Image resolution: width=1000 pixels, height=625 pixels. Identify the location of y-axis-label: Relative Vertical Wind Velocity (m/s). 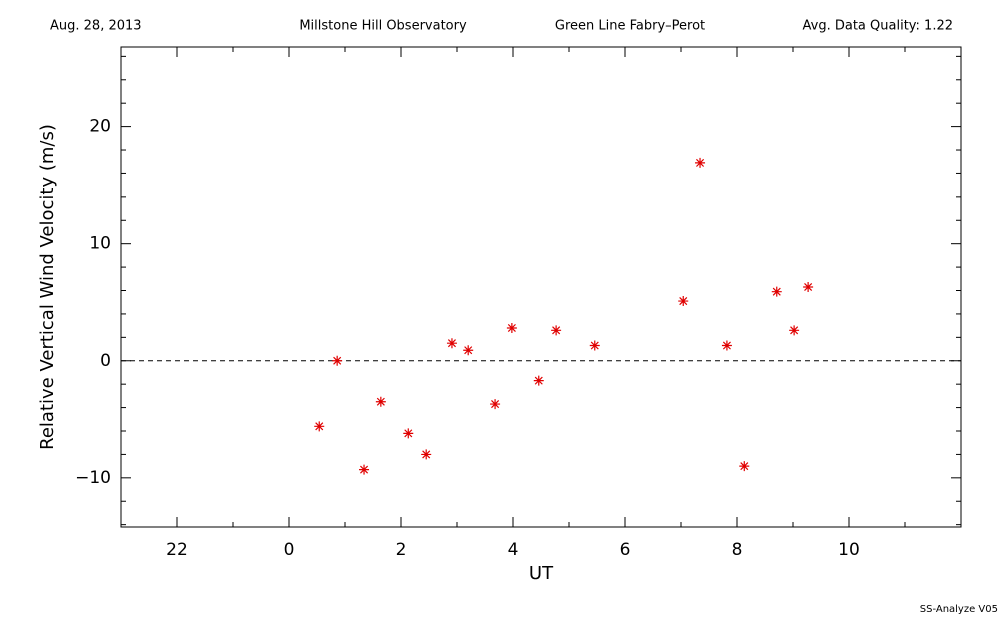
(47, 287).